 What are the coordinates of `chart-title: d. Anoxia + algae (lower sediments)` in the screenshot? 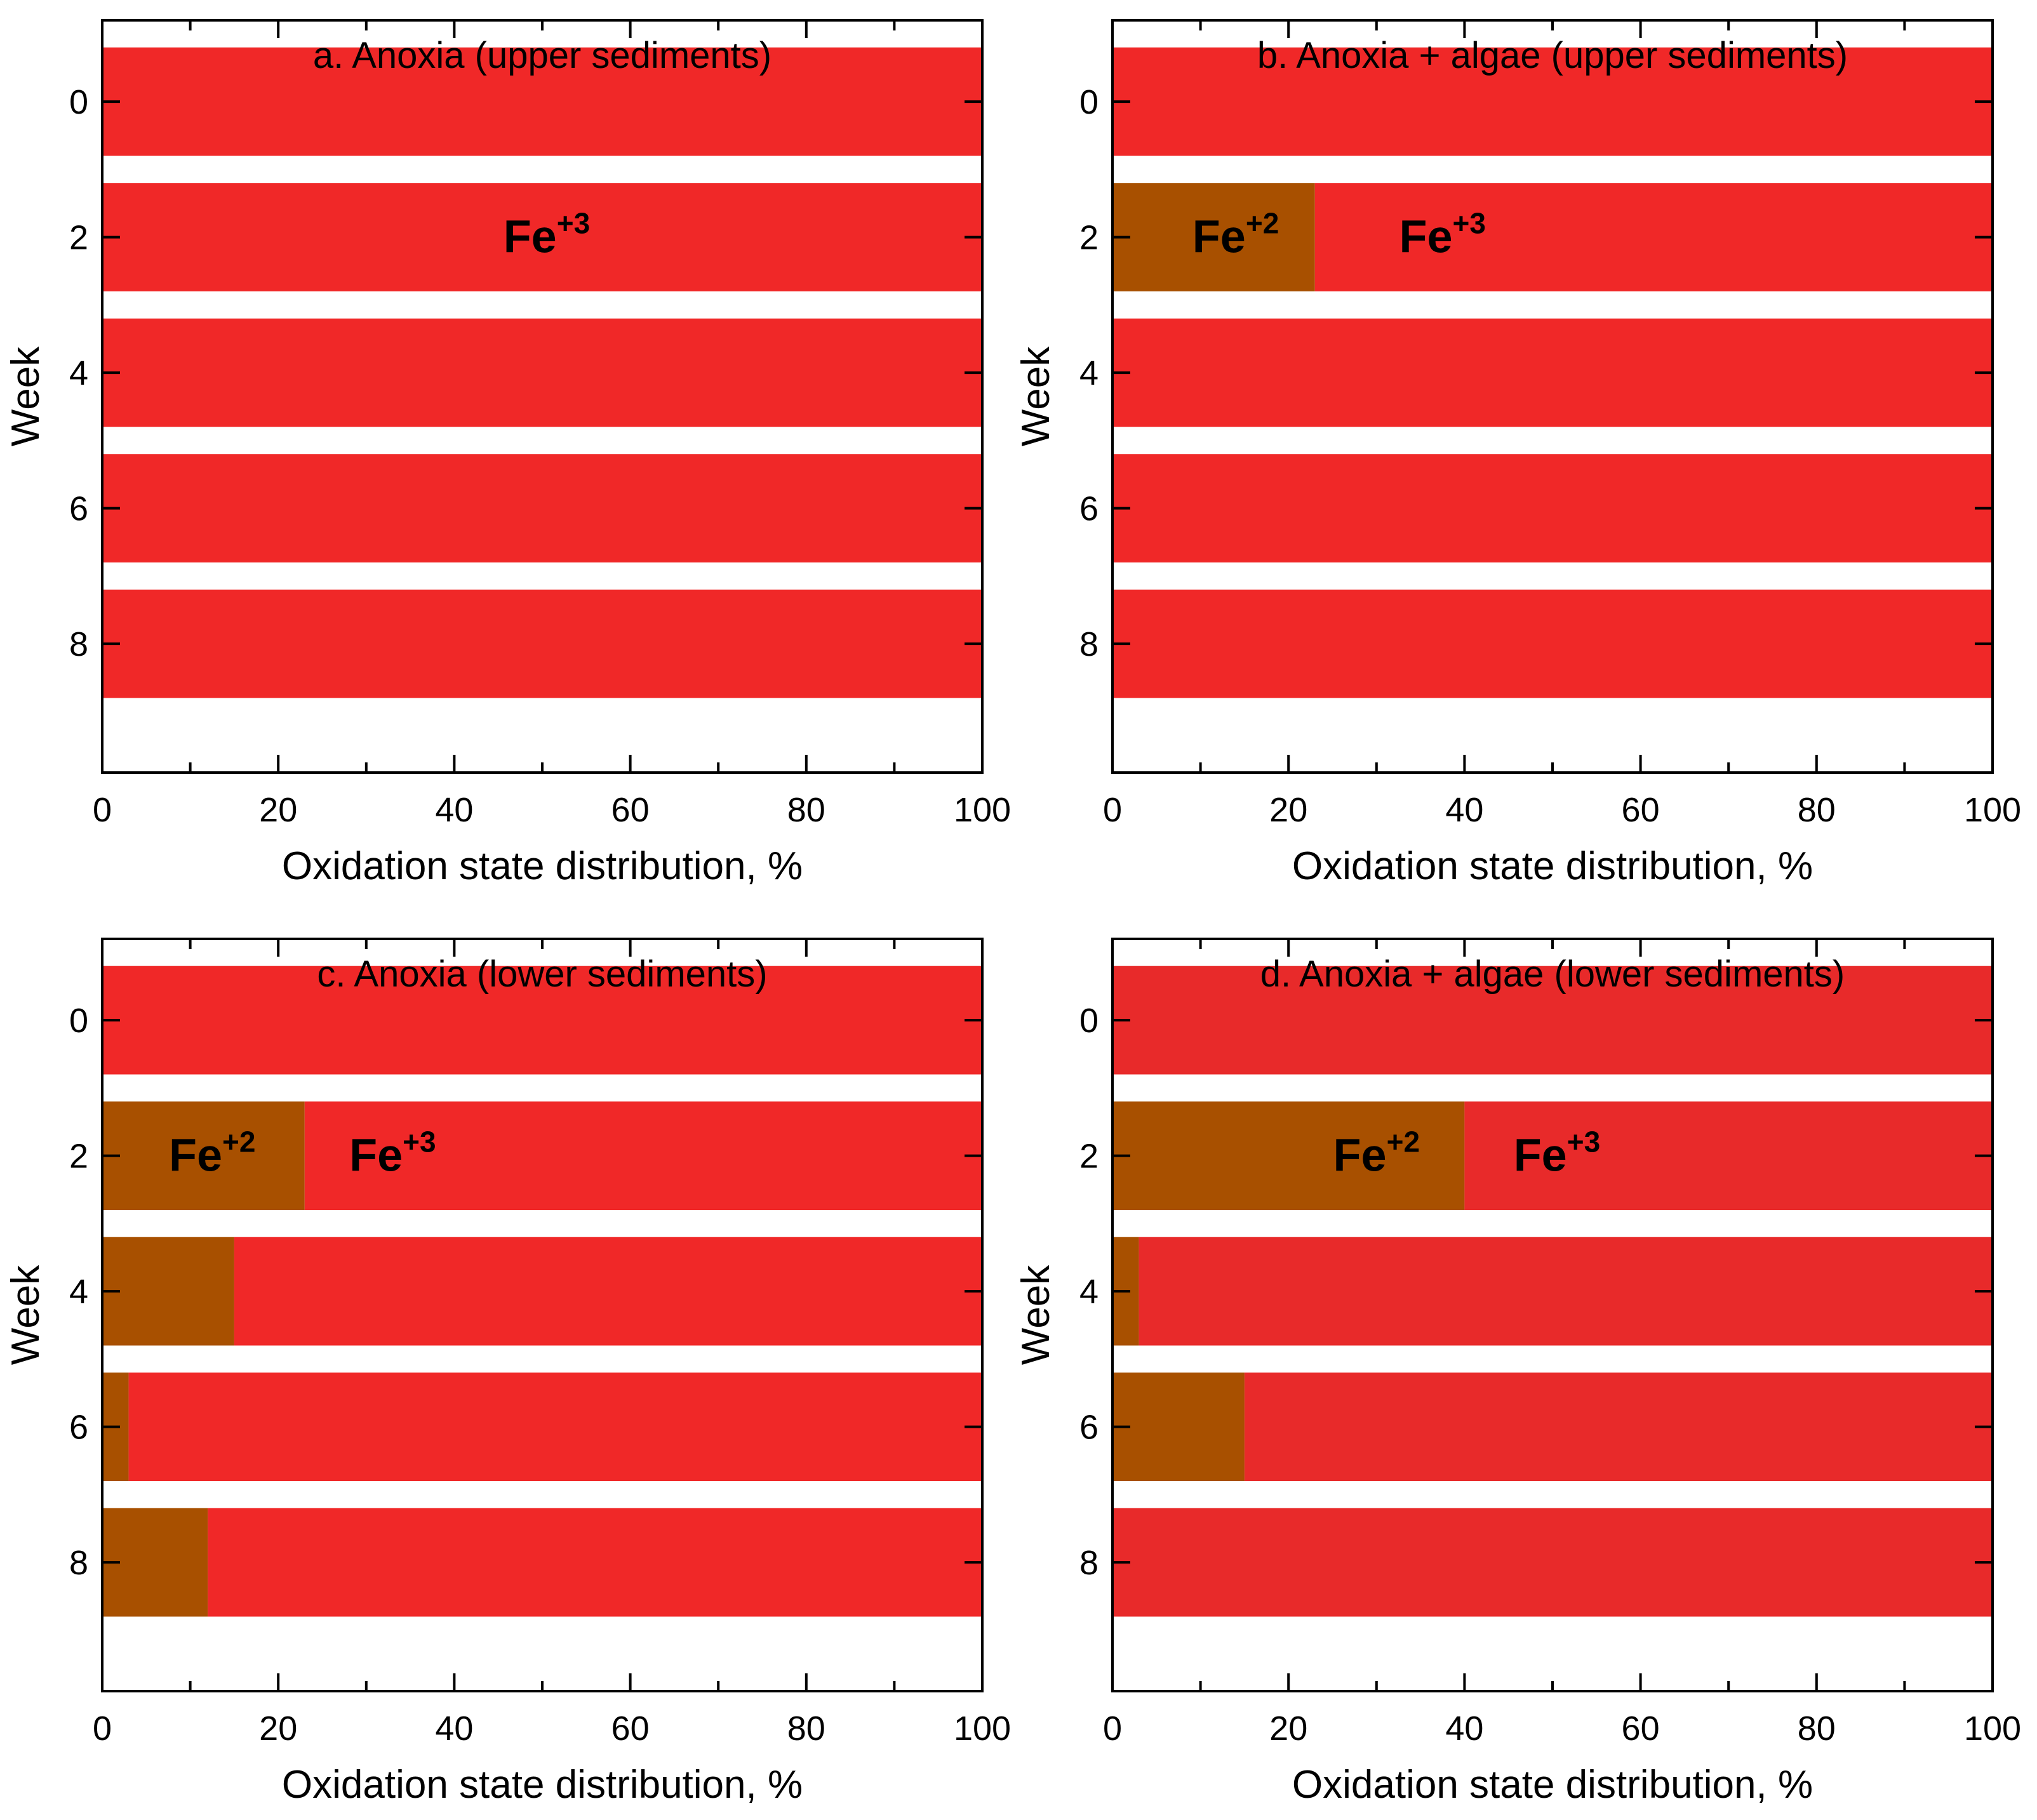 It's located at (1553, 974).